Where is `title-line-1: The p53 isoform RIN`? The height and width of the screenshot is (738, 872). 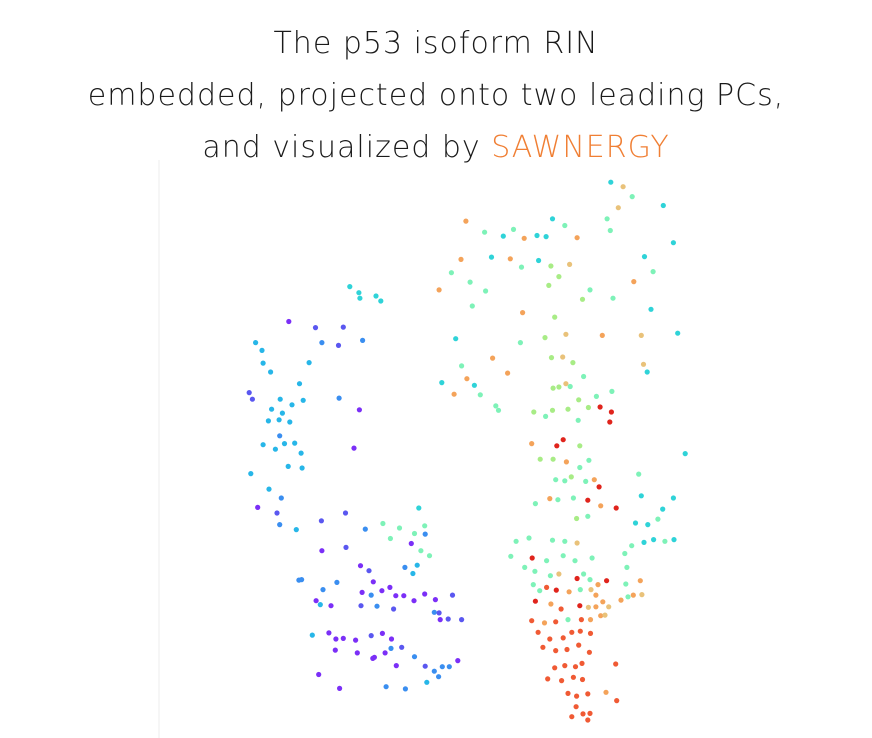 title-line-1: The p53 isoform RIN is located at coordinates (436, 43).